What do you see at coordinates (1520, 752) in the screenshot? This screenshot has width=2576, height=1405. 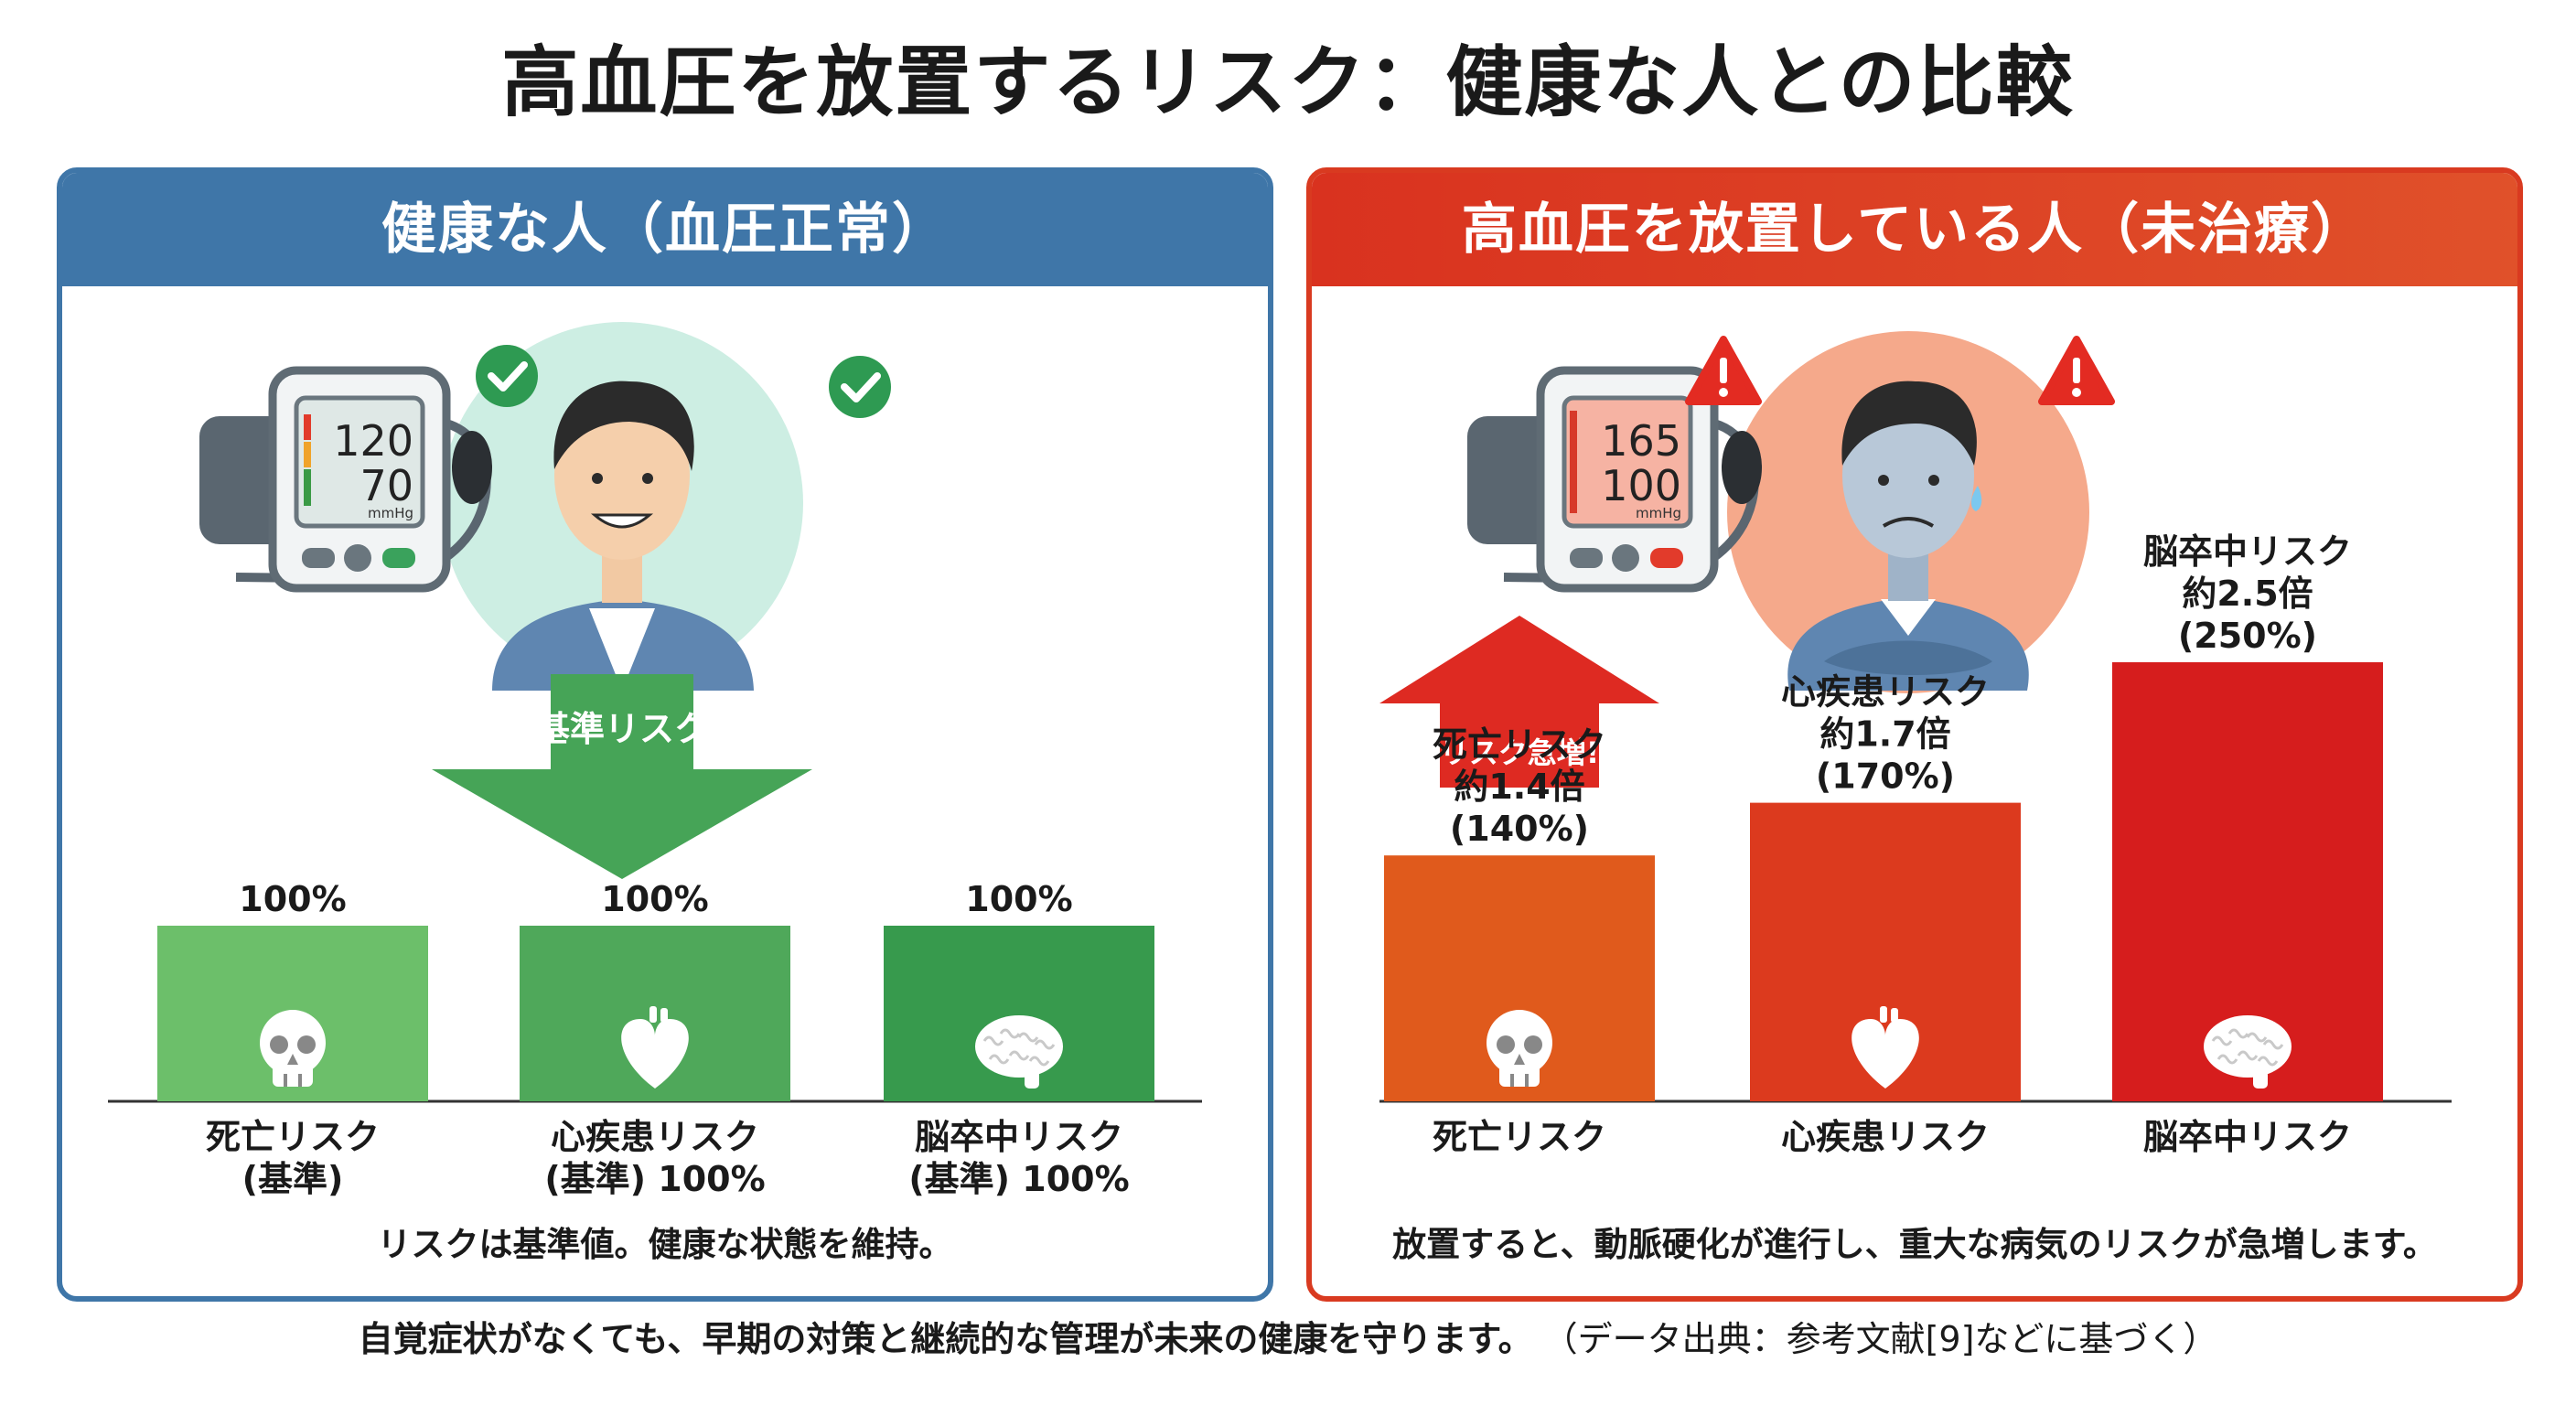 I see `risk-surge-arrow-label: リスク急増!` at bounding box center [1520, 752].